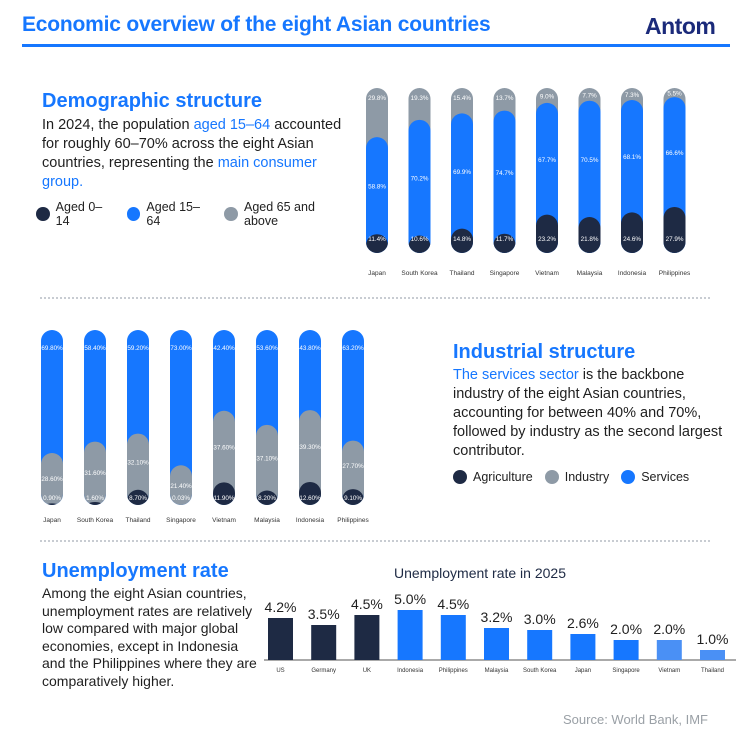 The image size is (746, 737). What do you see at coordinates (52, 479) in the screenshot?
I see `data-label: 28.60%` at bounding box center [52, 479].